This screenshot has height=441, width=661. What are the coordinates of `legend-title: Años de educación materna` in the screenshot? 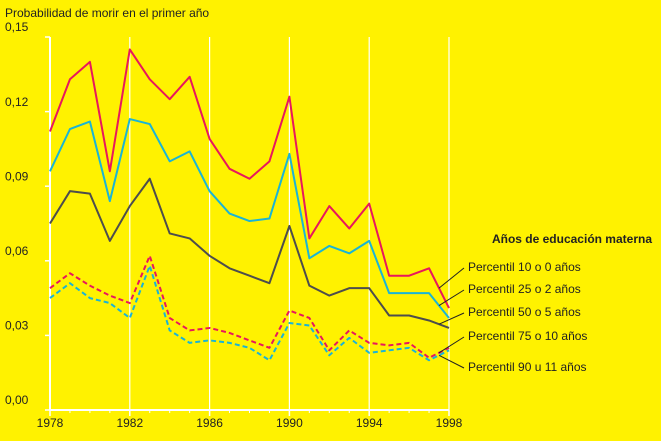 It's located at (572, 239).